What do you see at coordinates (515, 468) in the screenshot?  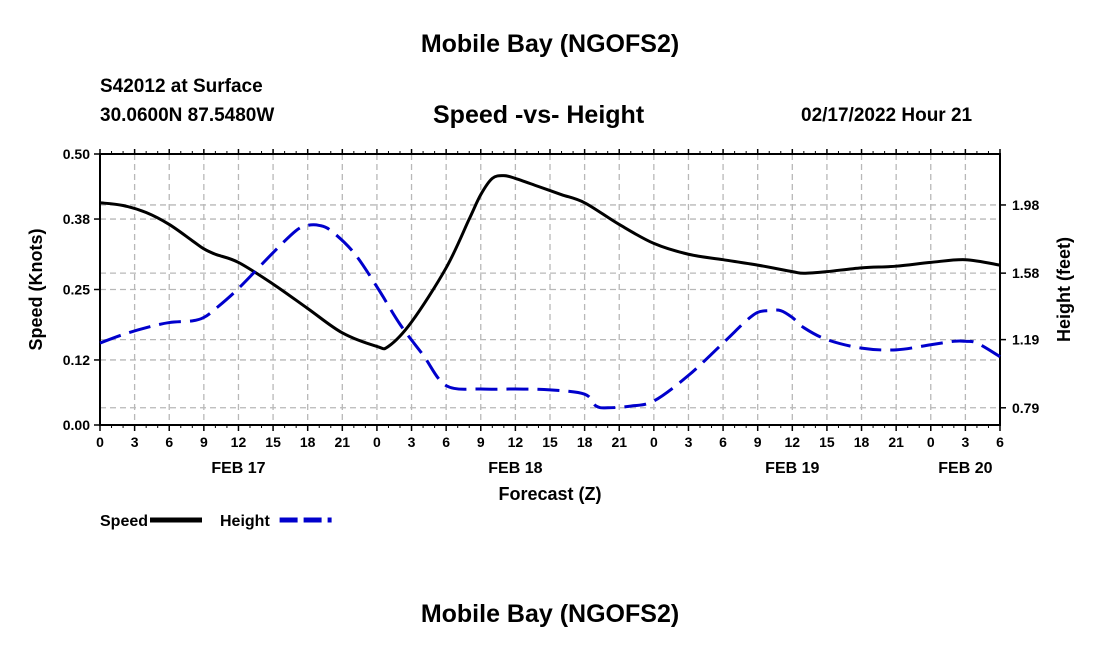 I see `day-label: FEB 18` at bounding box center [515, 468].